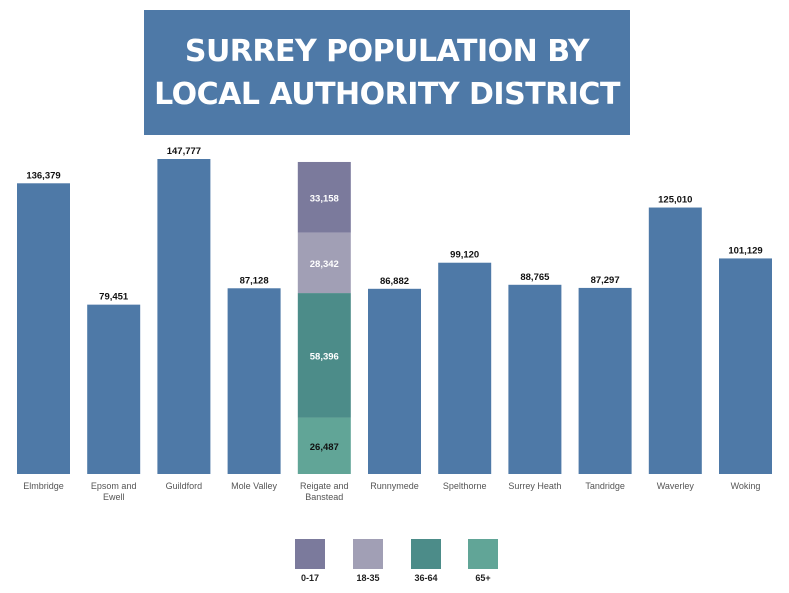 The width and height of the screenshot is (789, 593). Describe the element at coordinates (676, 486) in the screenshot. I see `x-tick-label: Waverley` at that location.